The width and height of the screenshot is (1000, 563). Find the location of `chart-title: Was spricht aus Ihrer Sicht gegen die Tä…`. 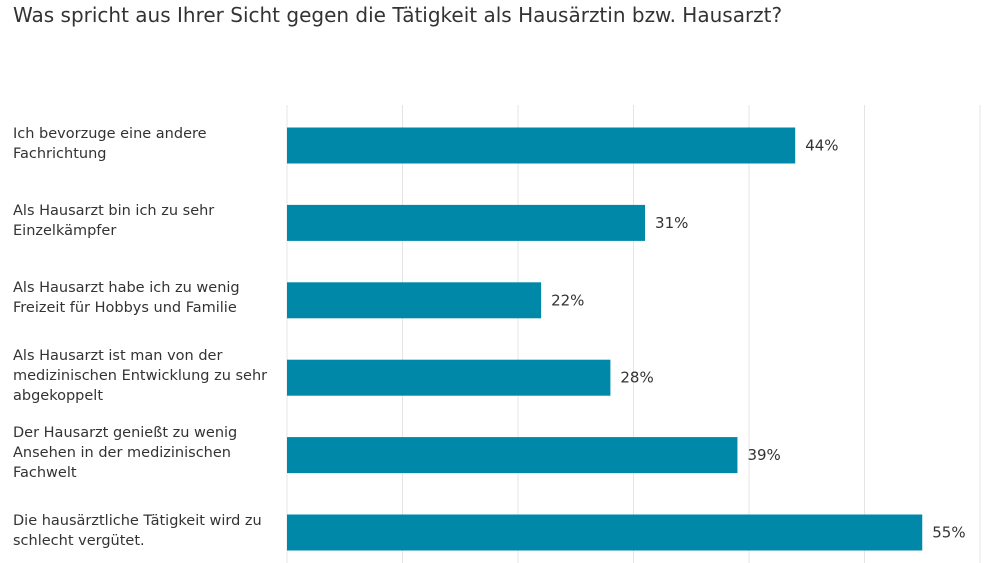

chart-title: Was spricht aus Ihrer Sicht gegen die Tä… is located at coordinates (398, 15).